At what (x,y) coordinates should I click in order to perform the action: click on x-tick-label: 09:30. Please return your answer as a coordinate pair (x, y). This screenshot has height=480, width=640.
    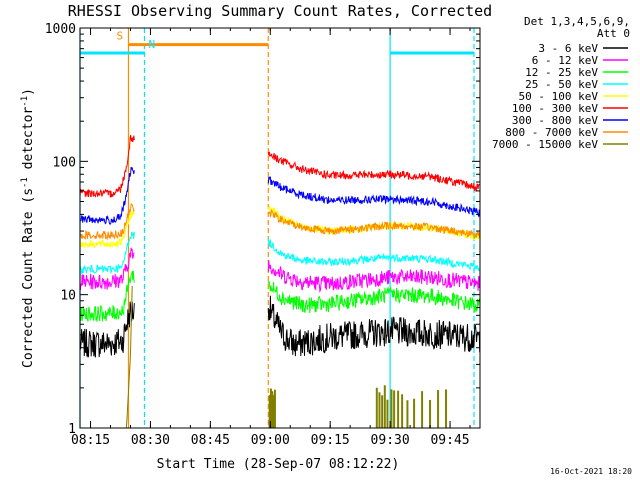
    Looking at the image, I should click on (390, 440).